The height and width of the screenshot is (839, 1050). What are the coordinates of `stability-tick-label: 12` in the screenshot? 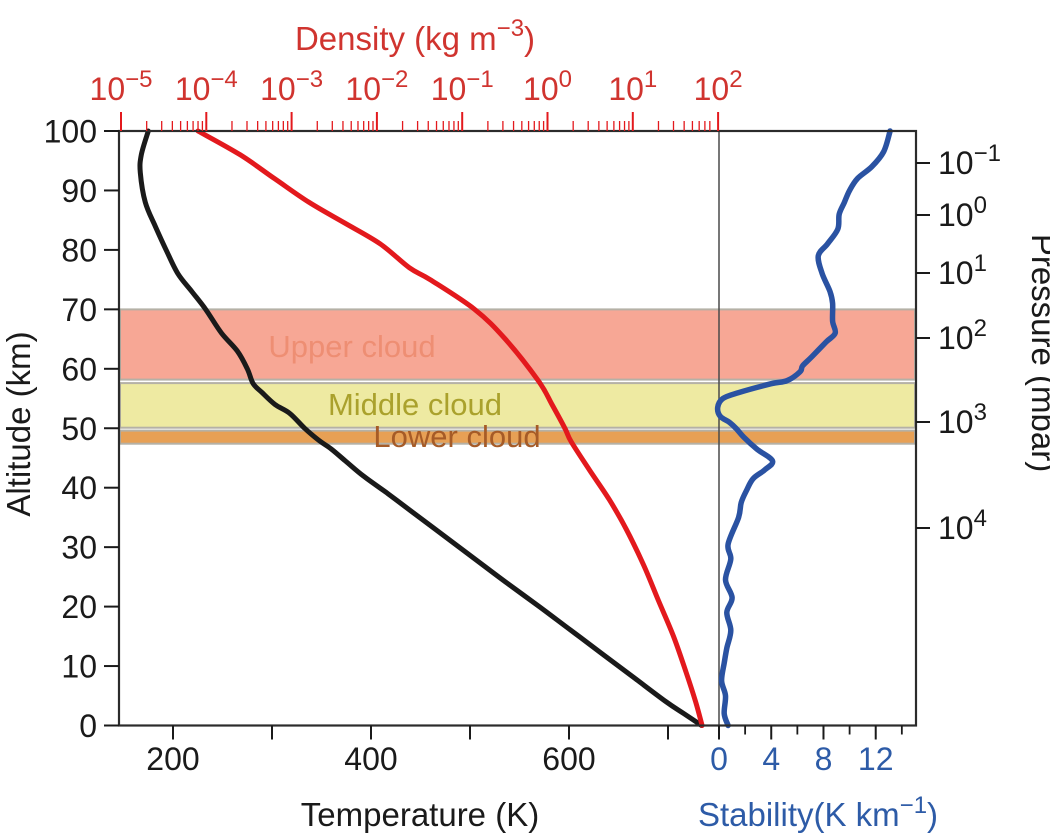 It's located at (876, 759).